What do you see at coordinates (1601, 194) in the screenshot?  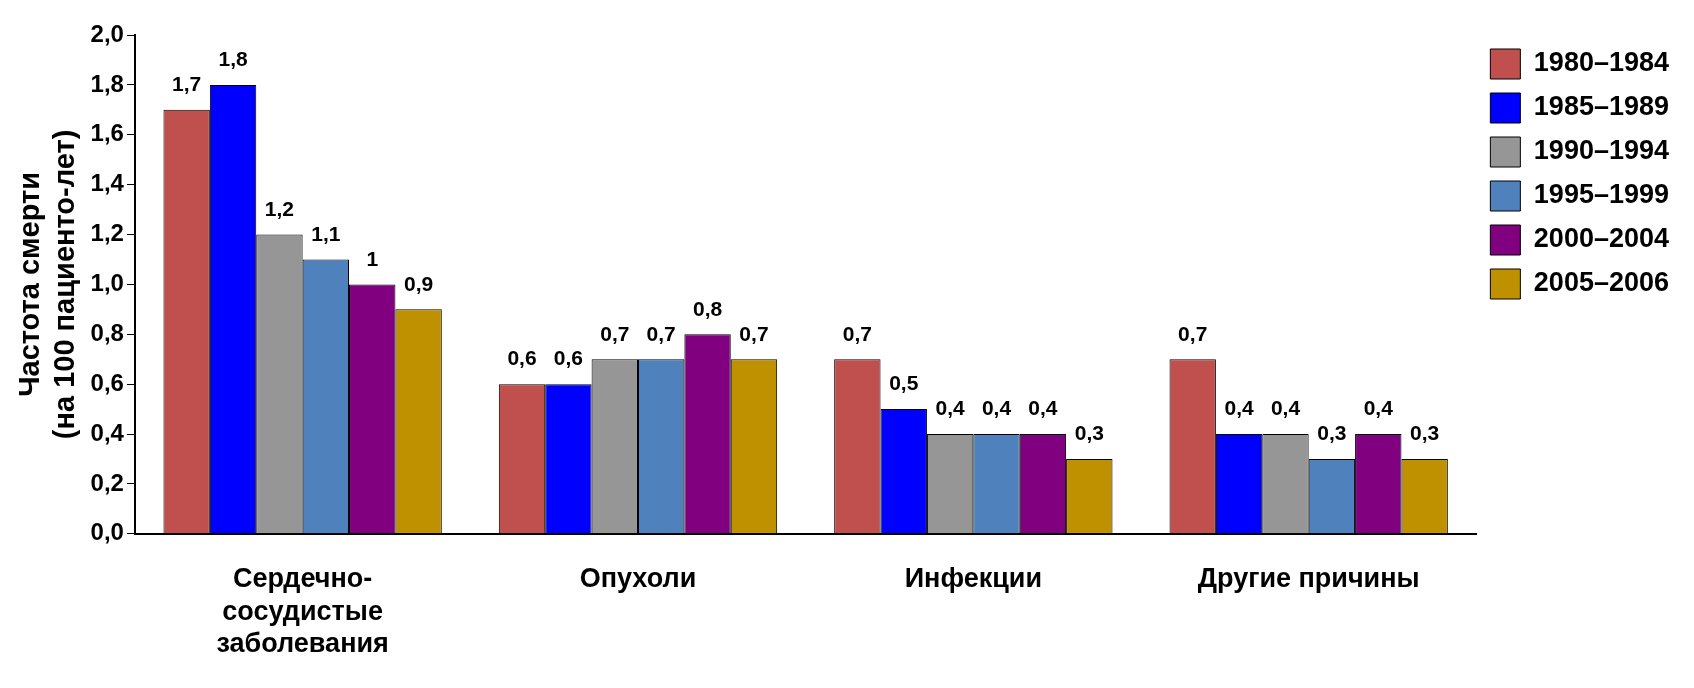 I see `legend-label: 1995–1999` at bounding box center [1601, 194].